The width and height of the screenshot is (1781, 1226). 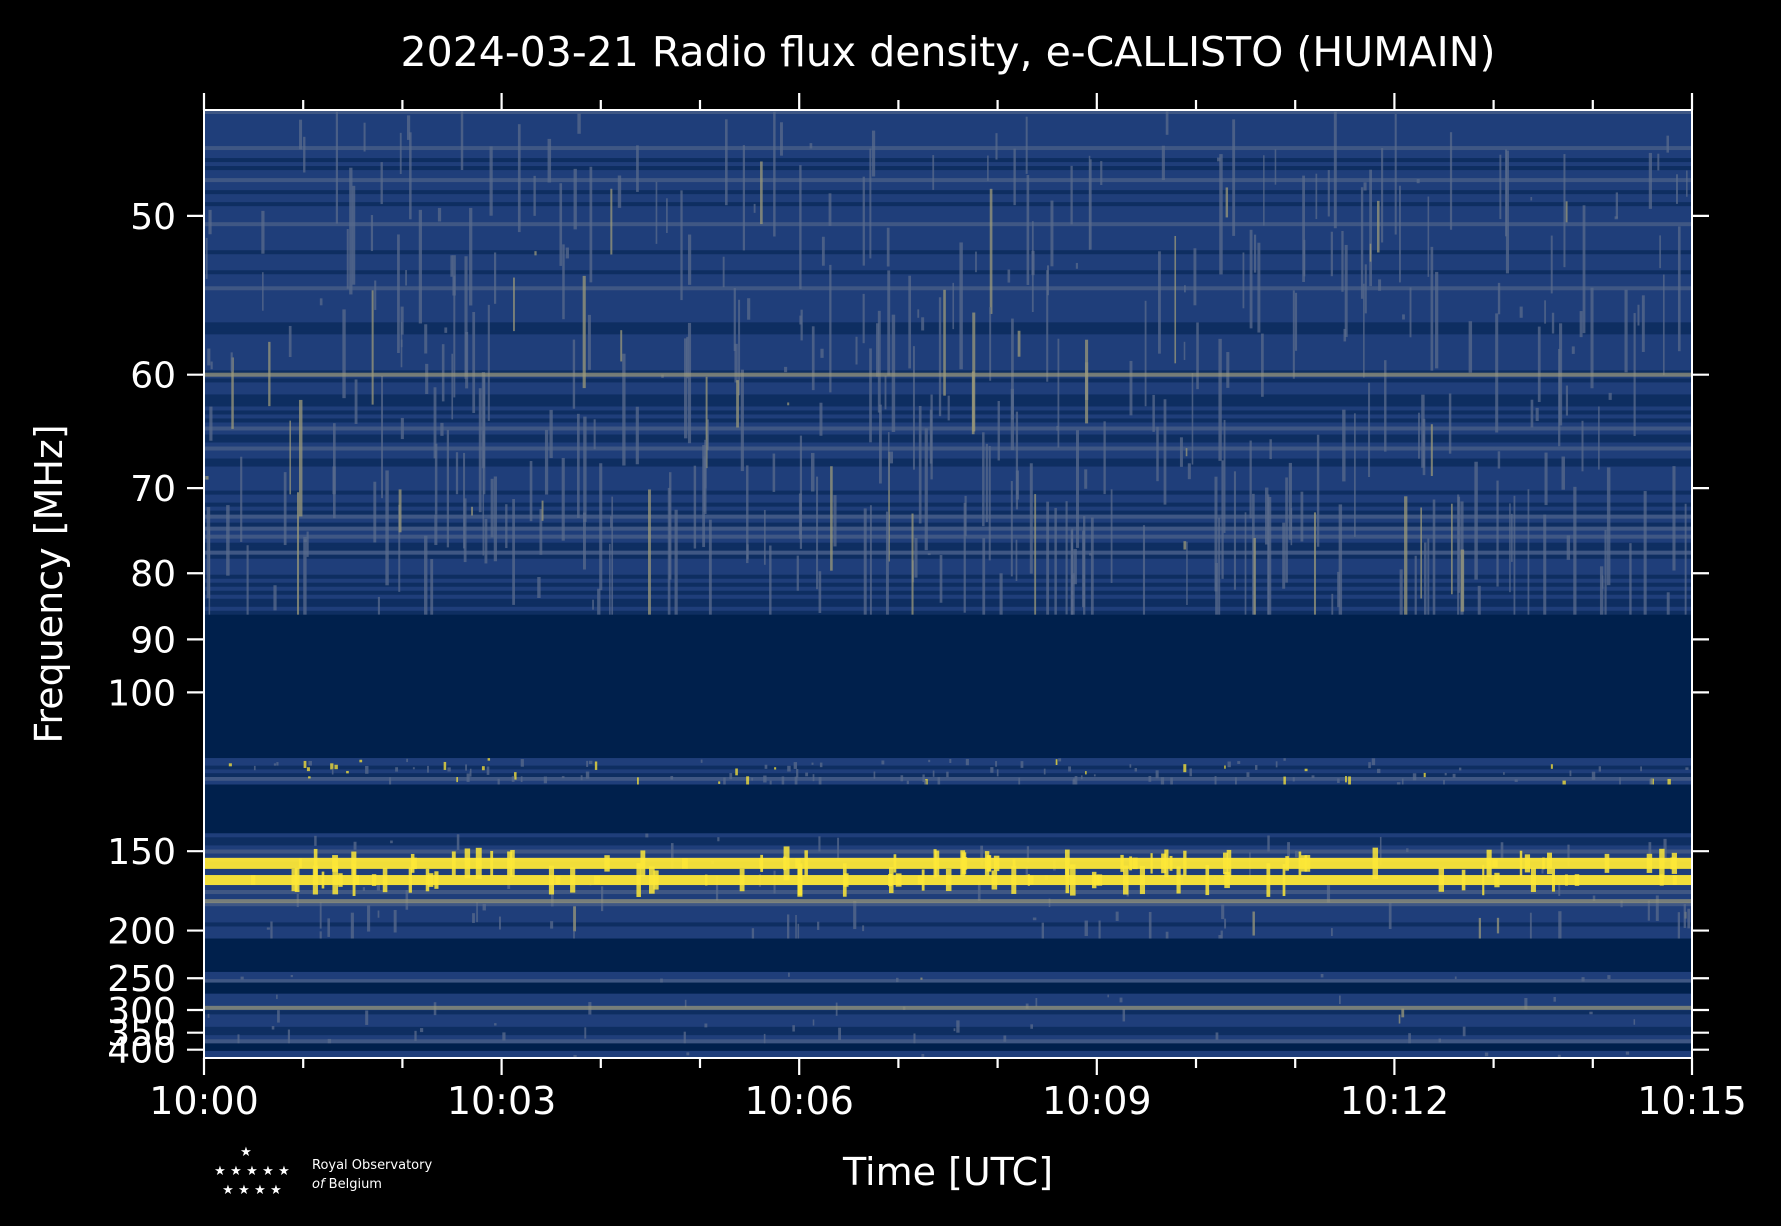 What do you see at coordinates (372, 1165) in the screenshot?
I see `logo-line-1: Royal Observatory` at bounding box center [372, 1165].